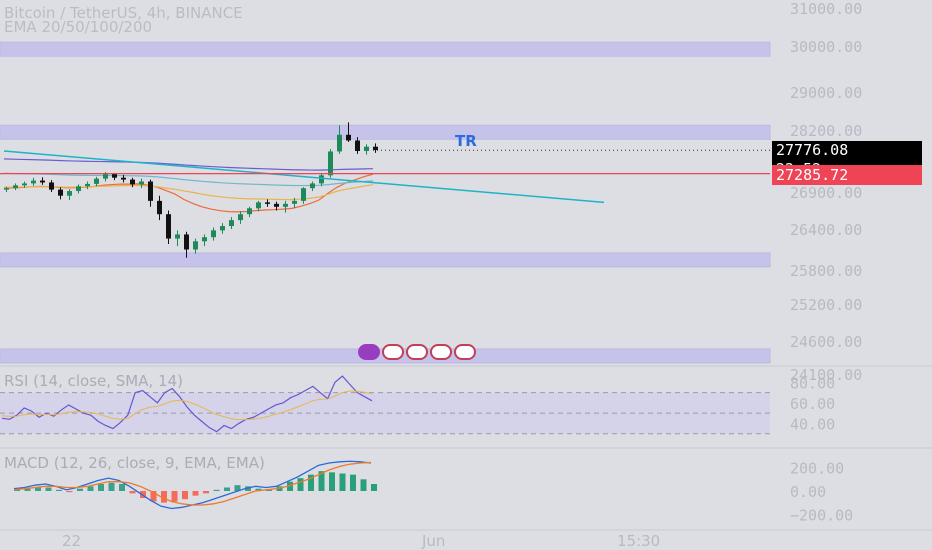 Image resolution: width=932 pixels, height=550 pixels. I want to click on line-price-badge: 27285.72, so click(847, 175).